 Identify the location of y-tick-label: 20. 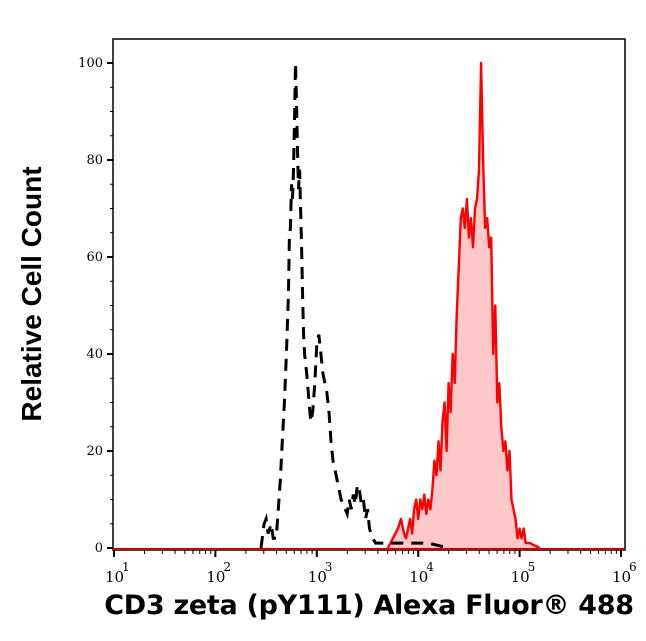
(94, 451).